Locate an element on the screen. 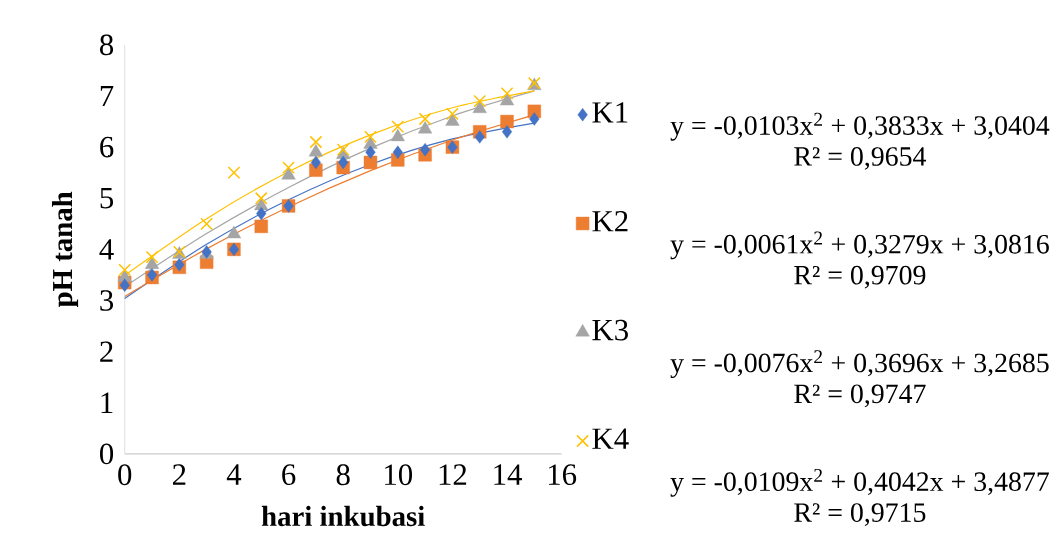 The image size is (1060, 559). y-tick-label: 6 is located at coordinates (107, 147).